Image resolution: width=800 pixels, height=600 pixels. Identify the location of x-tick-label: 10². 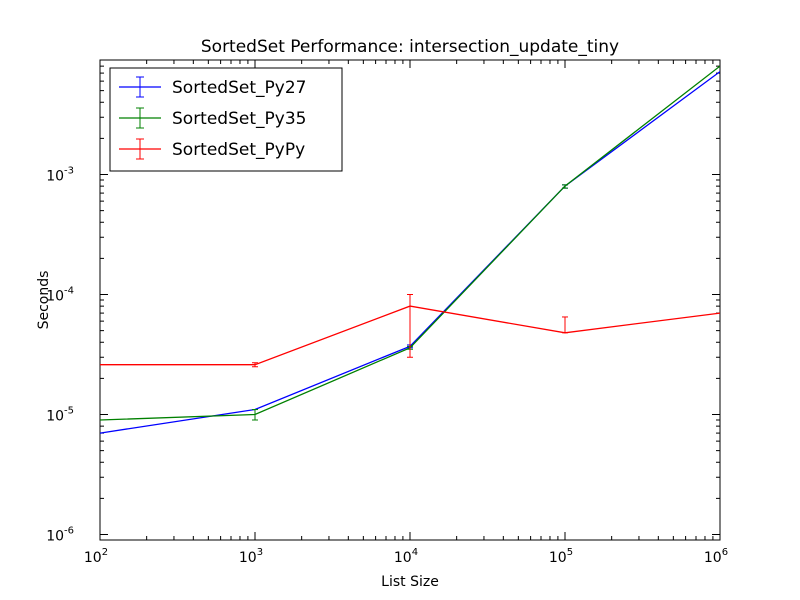
(96, 556).